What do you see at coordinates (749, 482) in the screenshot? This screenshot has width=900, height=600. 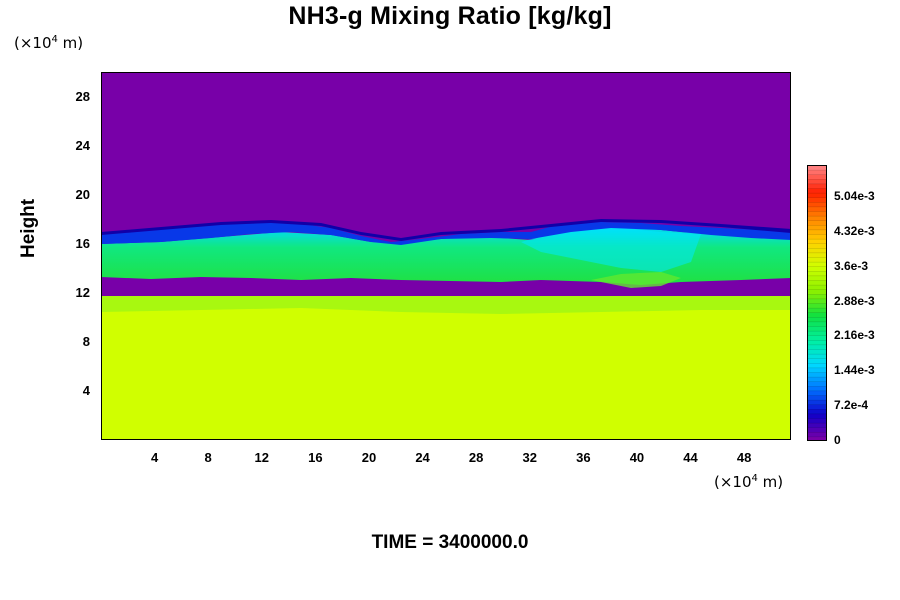 I see `x-unit-label: (×104 m)` at bounding box center [749, 482].